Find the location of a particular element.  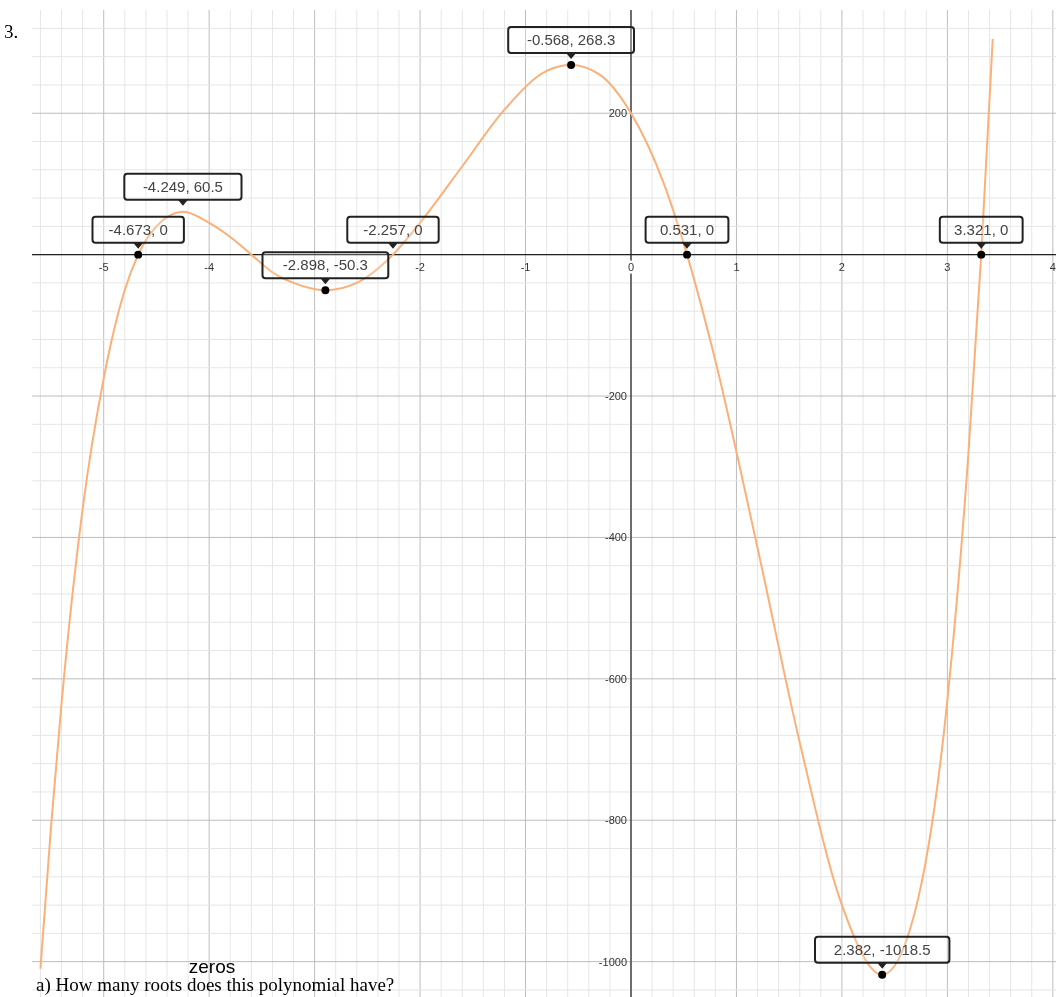

y-tick-label: -1000 is located at coordinates (612, 961).